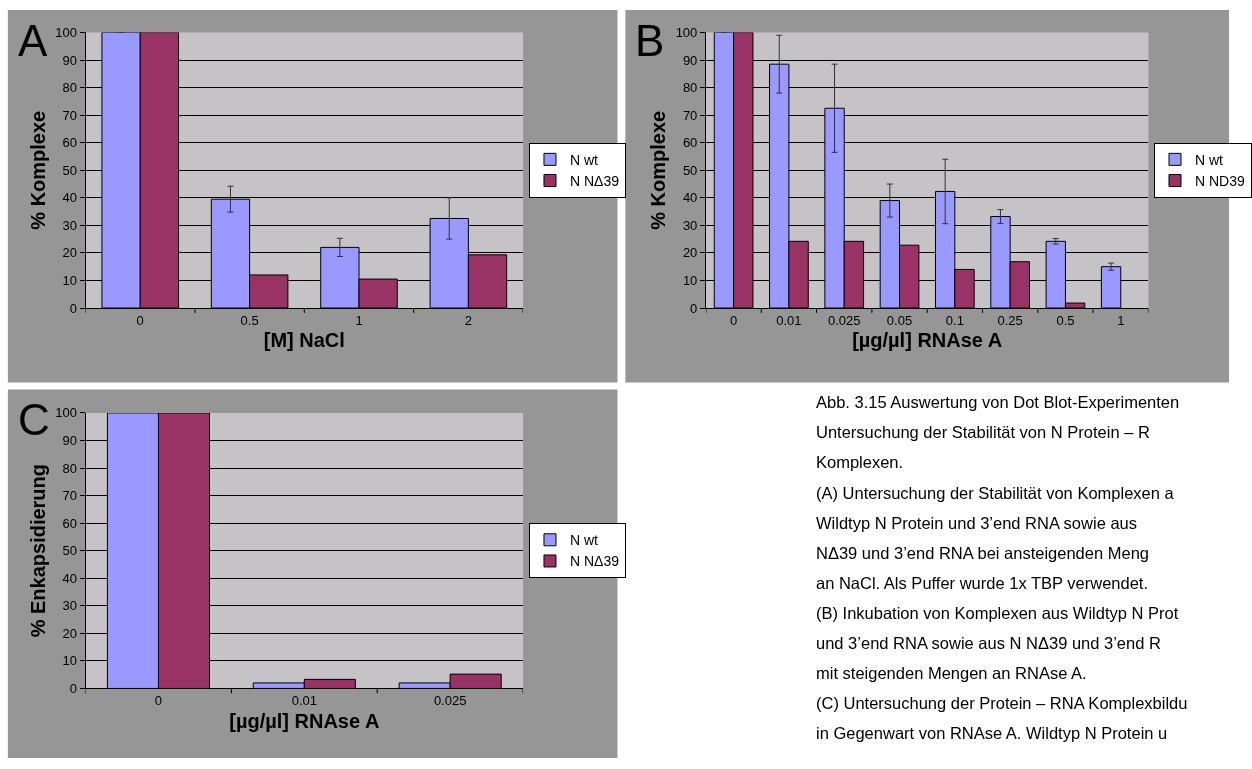 This screenshot has height=769, width=1252. Describe the element at coordinates (995, 493) in the screenshot. I see `text: (A) Untersuchung der Stabilität von Komplexen a` at that location.